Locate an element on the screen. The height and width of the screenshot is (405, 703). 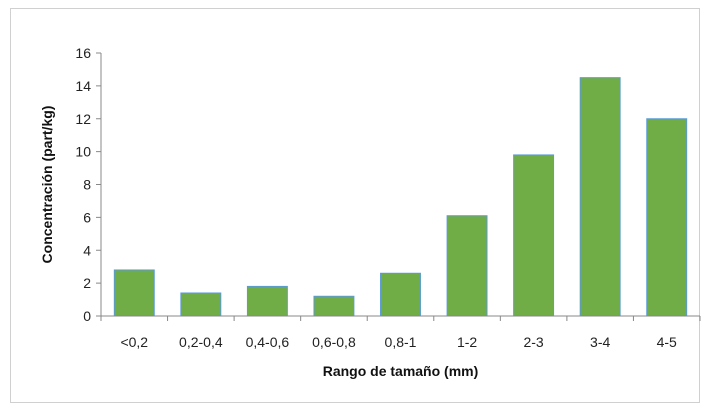
x-tick-label: 4-5 is located at coordinates (667, 342).